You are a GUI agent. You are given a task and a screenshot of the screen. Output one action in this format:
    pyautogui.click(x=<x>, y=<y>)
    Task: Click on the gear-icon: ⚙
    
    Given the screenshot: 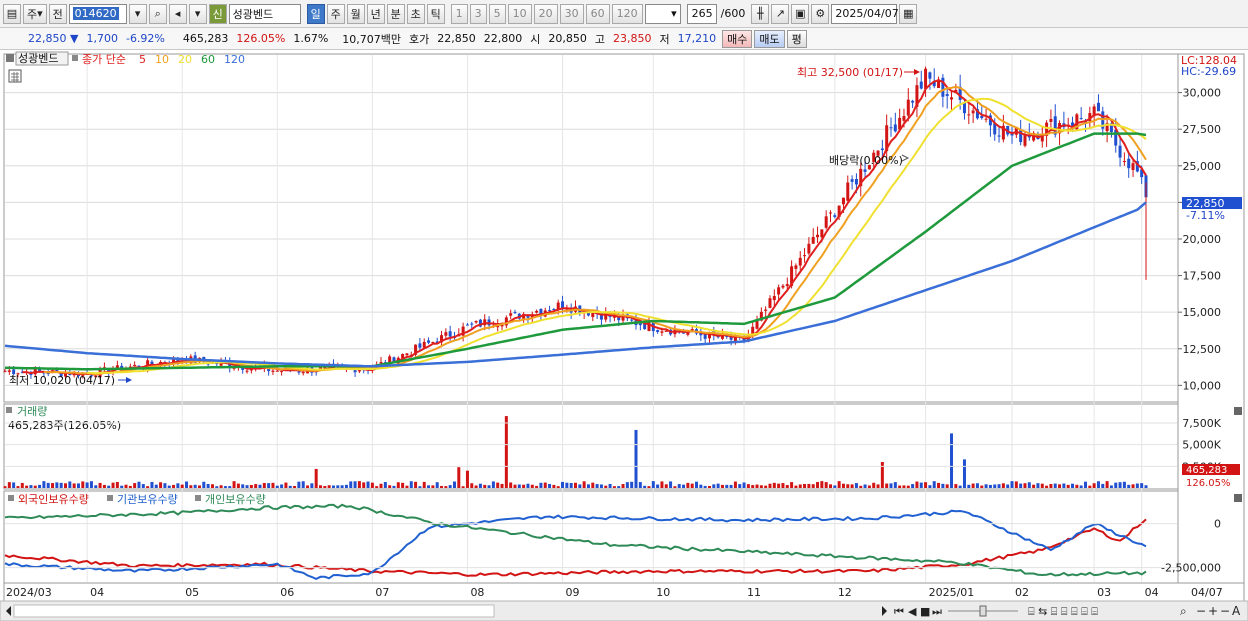 What is the action you would take?
    pyautogui.click(x=820, y=13)
    